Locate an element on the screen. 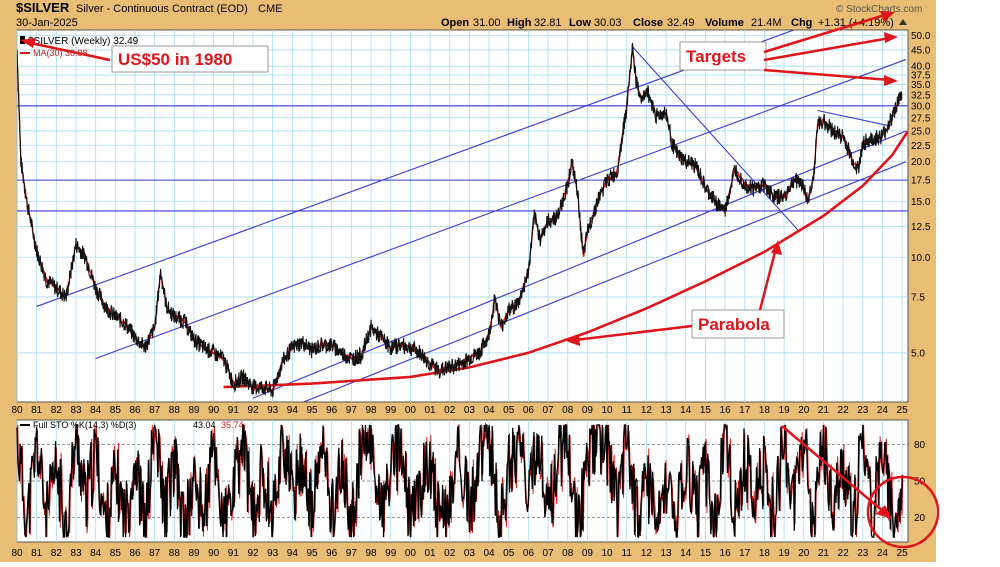  sto-legend-prefix: Full STO %K(14,3) %D(3) is located at coordinates (84, 425).